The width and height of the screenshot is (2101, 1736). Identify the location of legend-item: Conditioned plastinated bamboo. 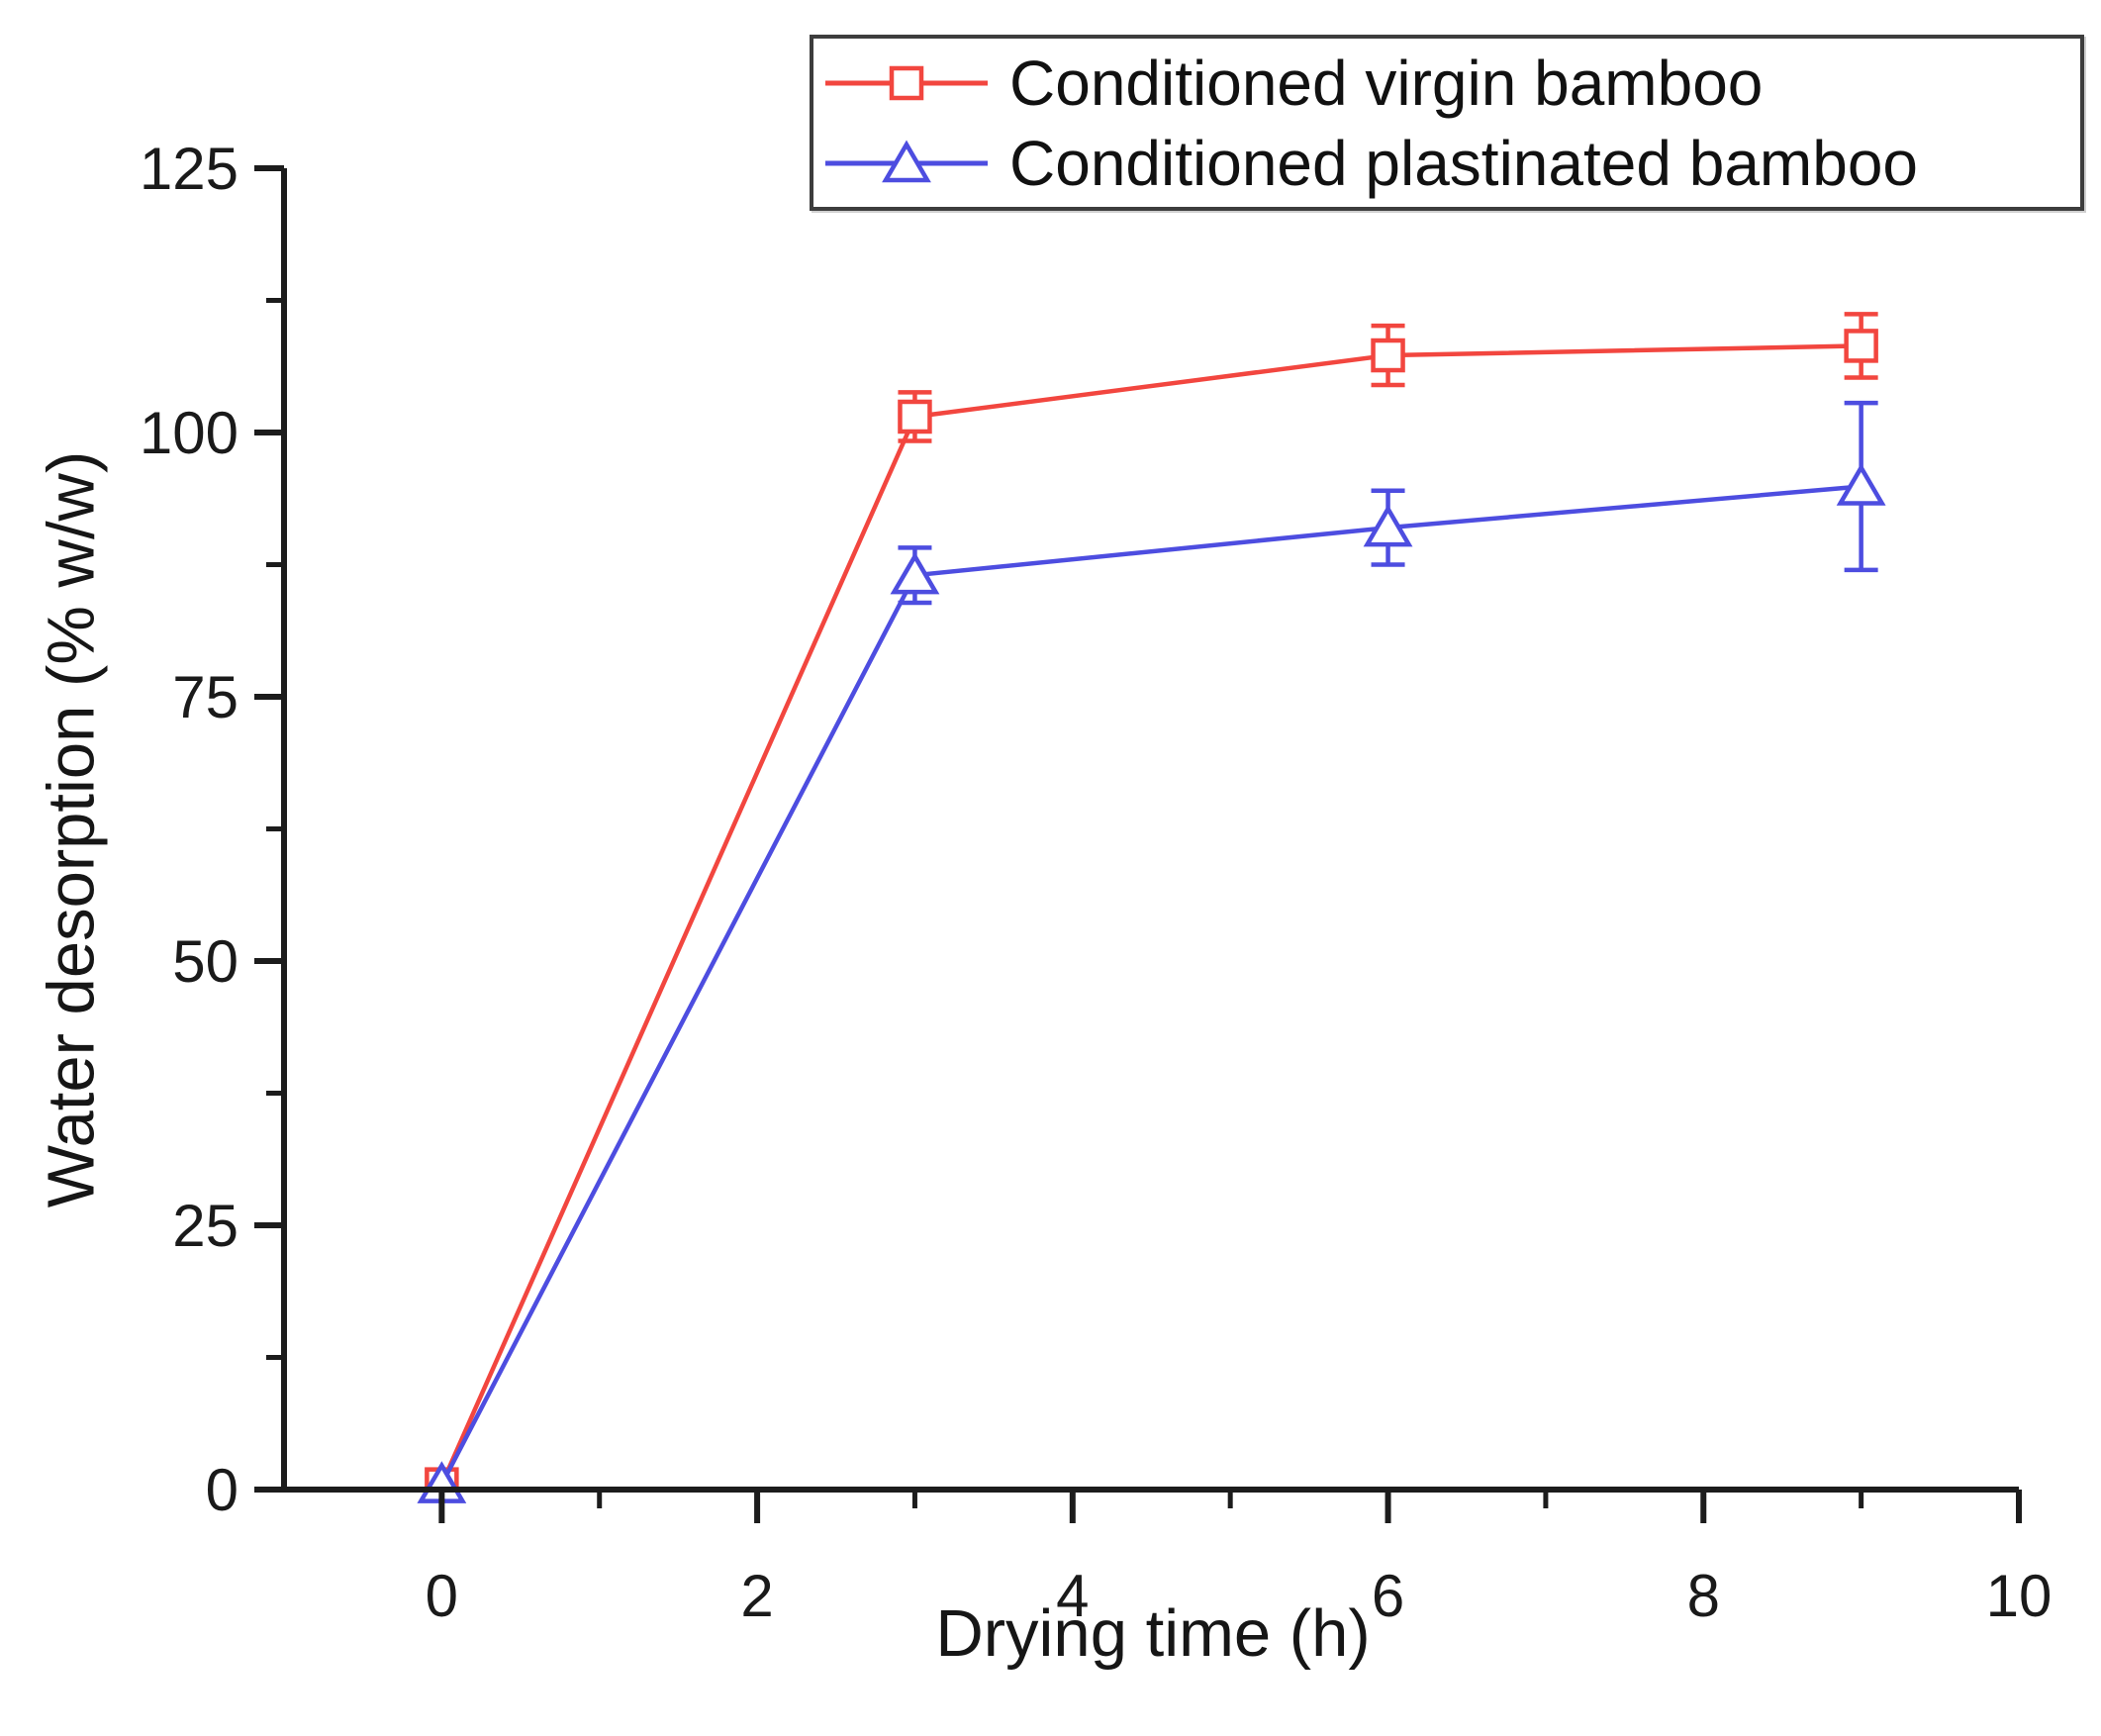
(1450, 163).